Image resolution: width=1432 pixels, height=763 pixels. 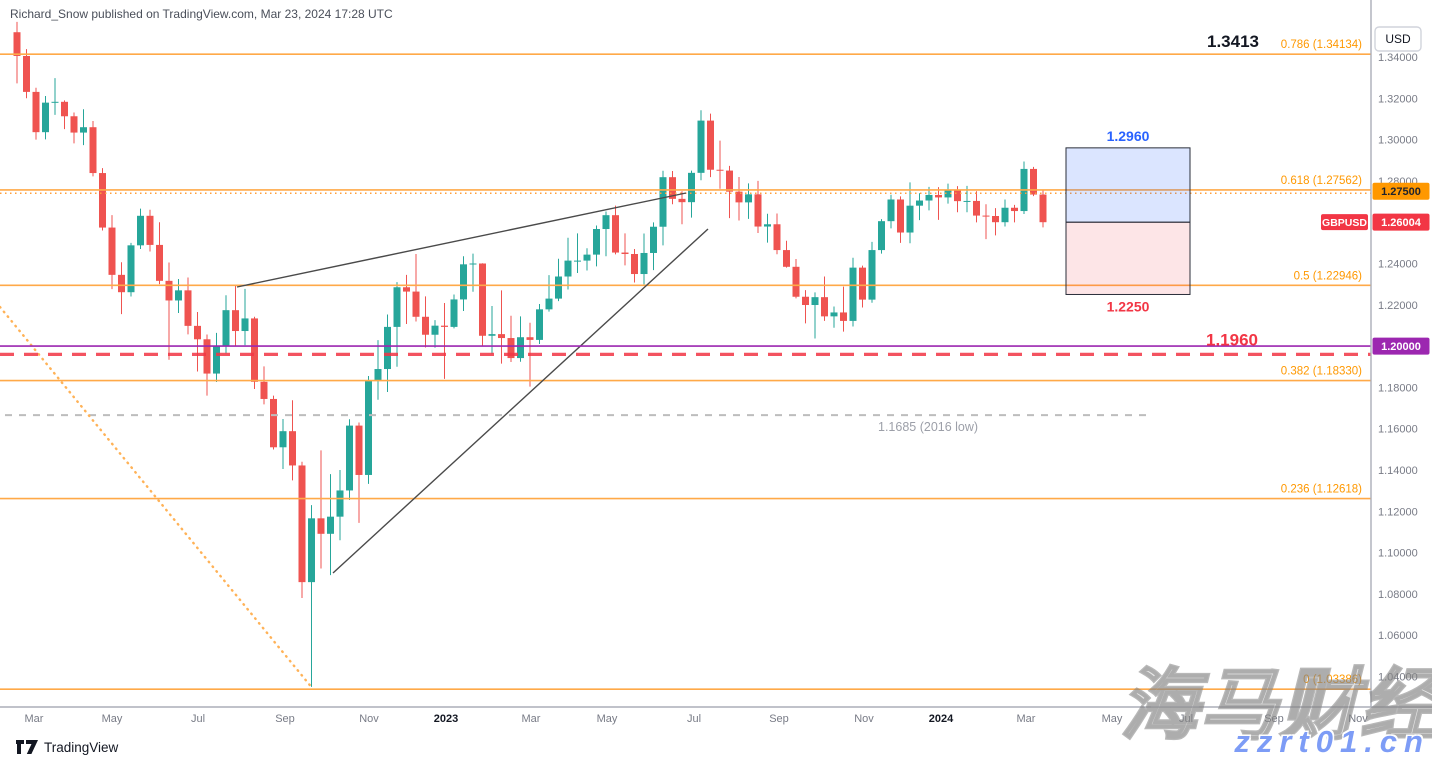 I want to click on price-badge-1.26004: 1.26004, so click(x=1401, y=222).